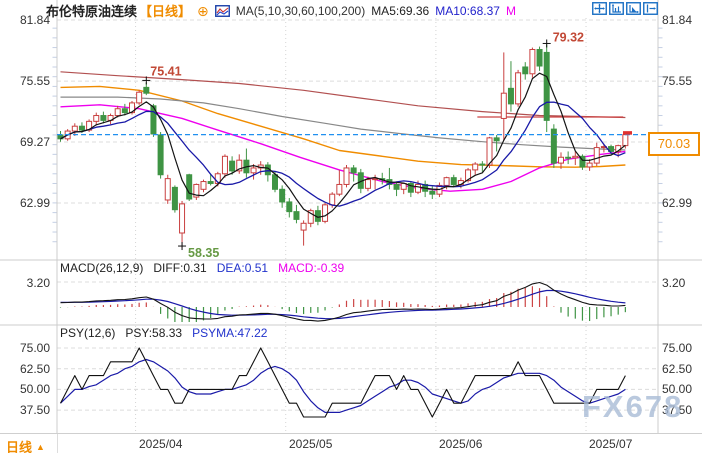  Describe the element at coordinates (467, 10) in the screenshot. I see `ma10-value: MA10:68.37` at that location.